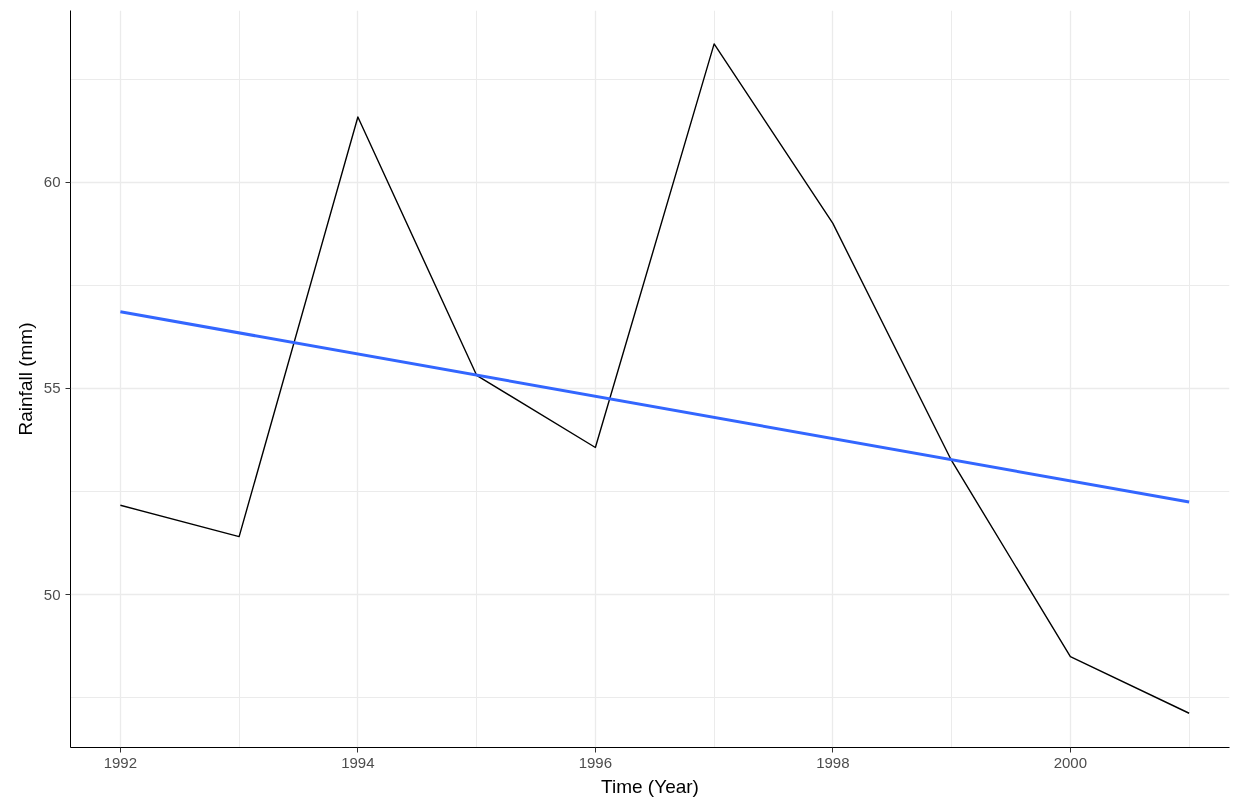  Describe the element at coordinates (833, 762) in the screenshot. I see `x-tick-label: 1998` at that location.